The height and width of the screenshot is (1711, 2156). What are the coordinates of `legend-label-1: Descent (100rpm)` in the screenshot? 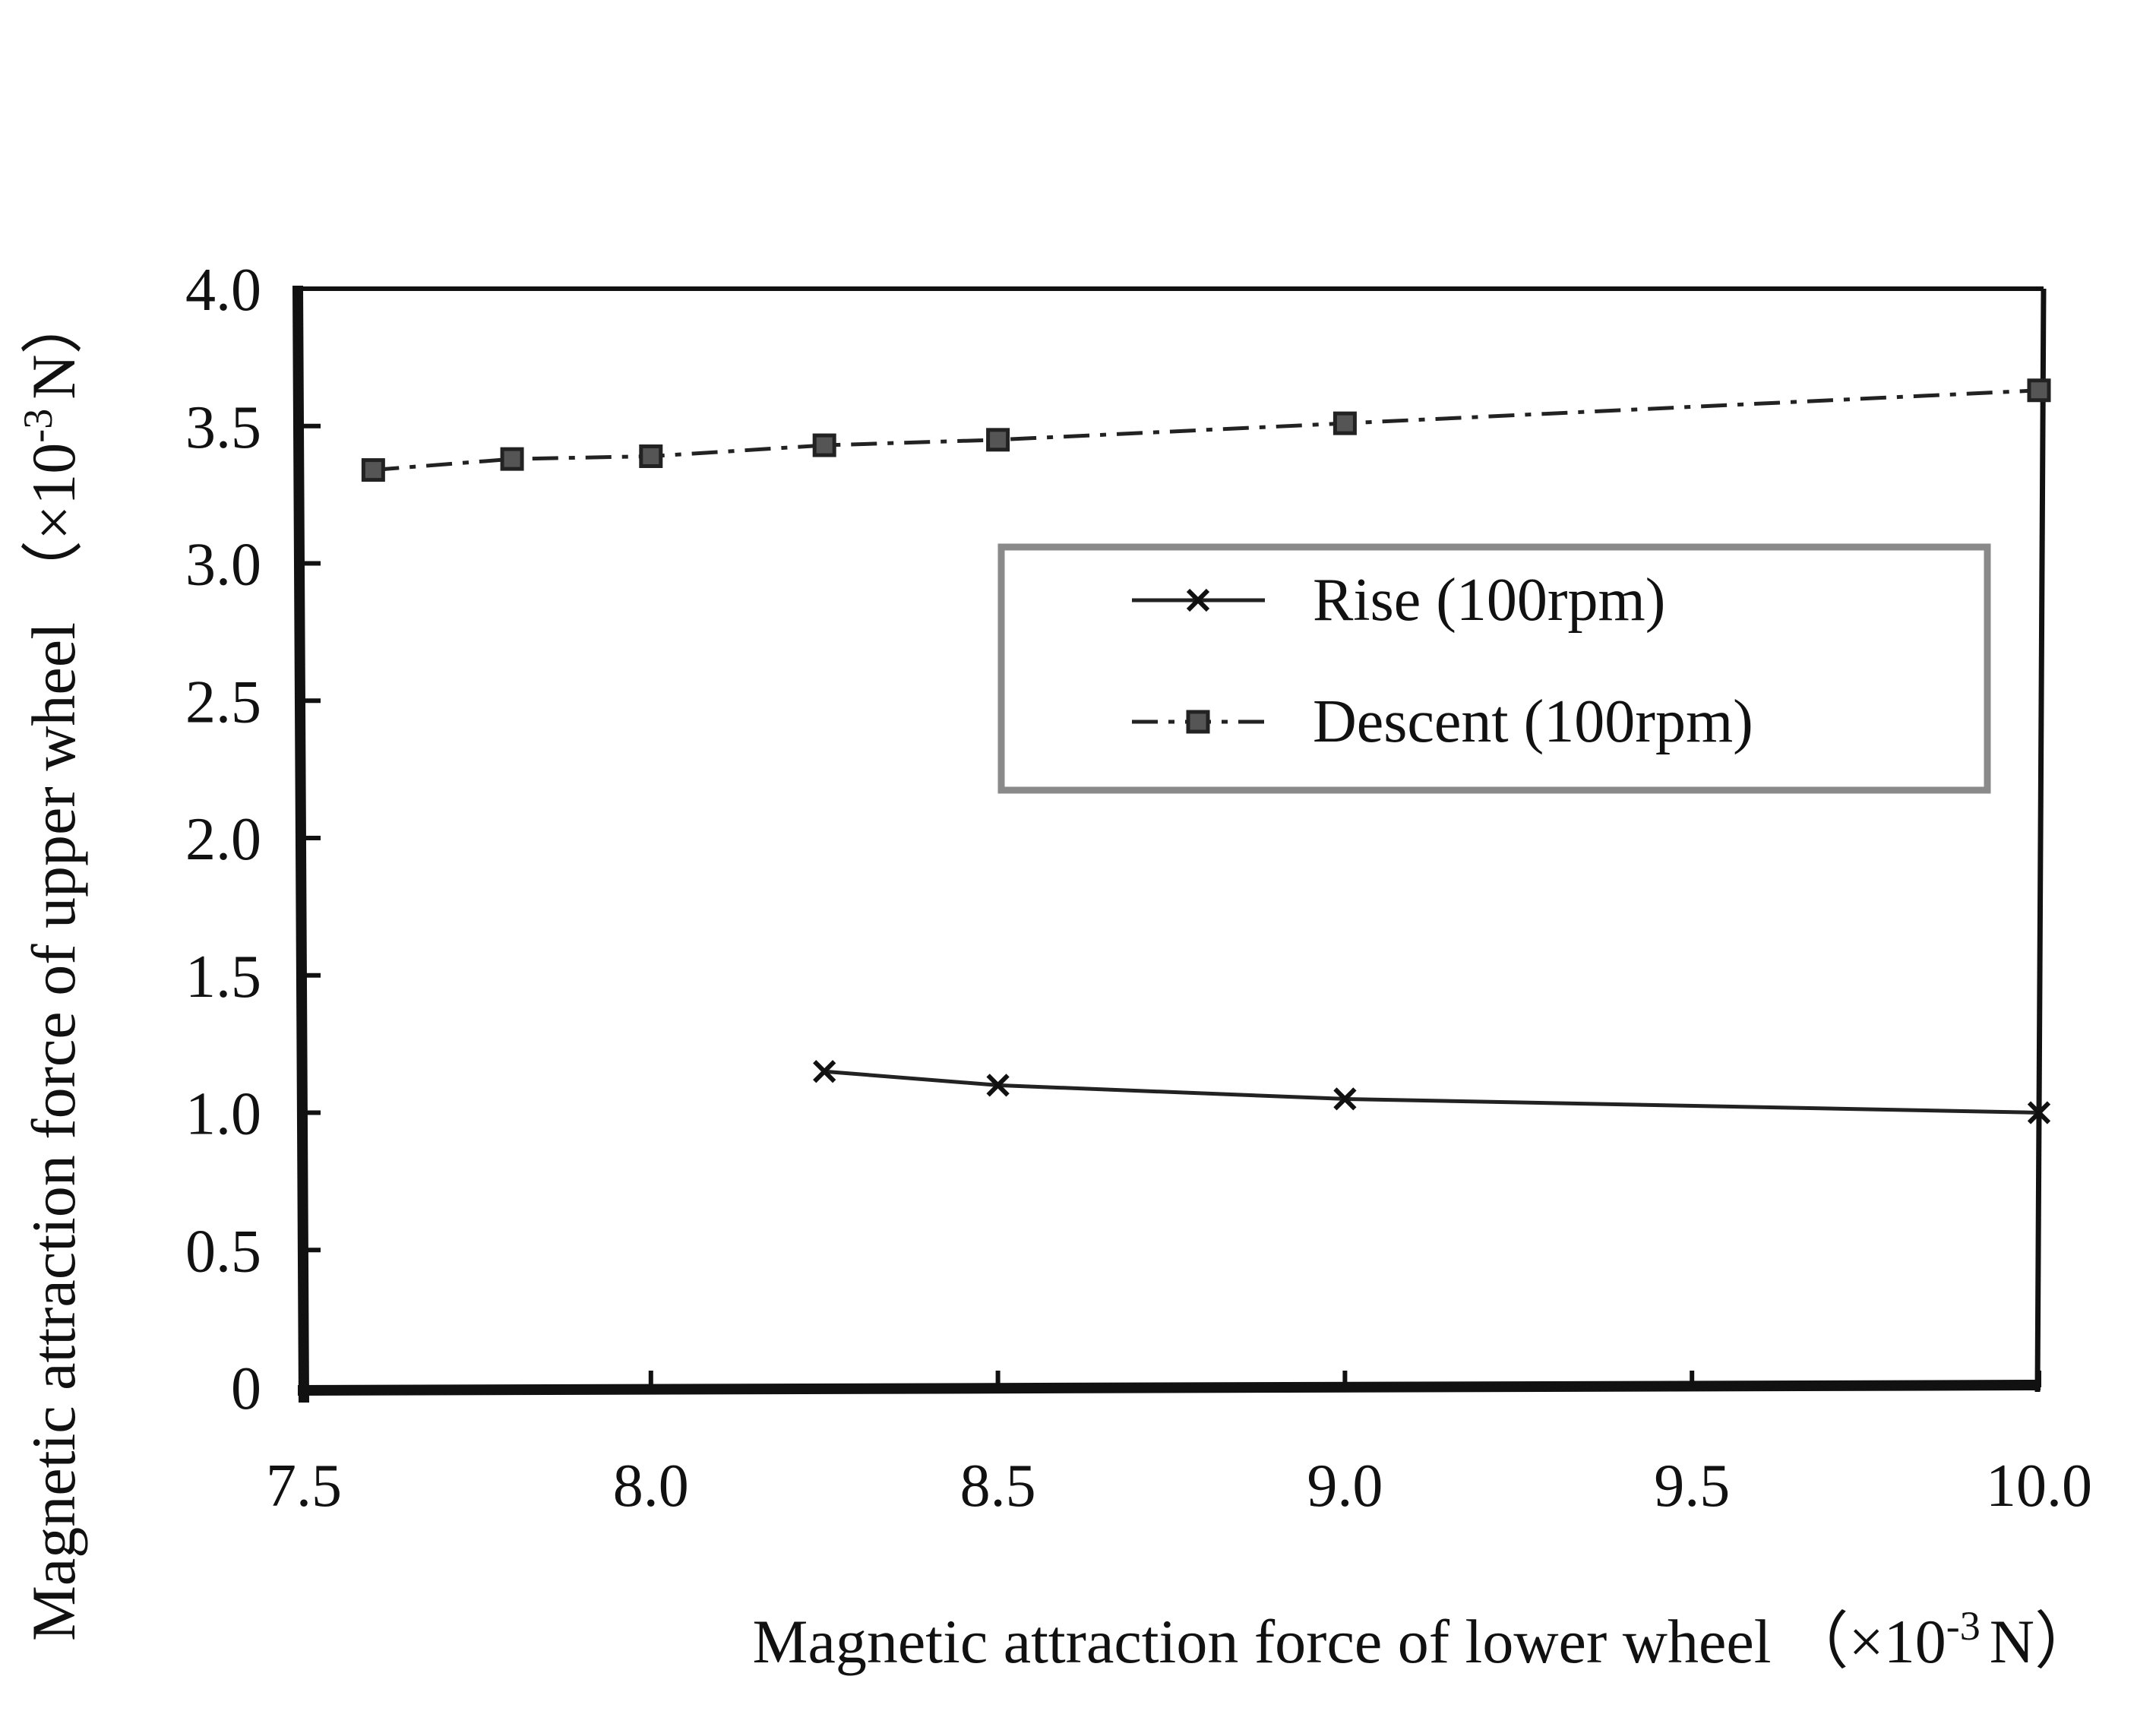 It's located at (1533, 721).